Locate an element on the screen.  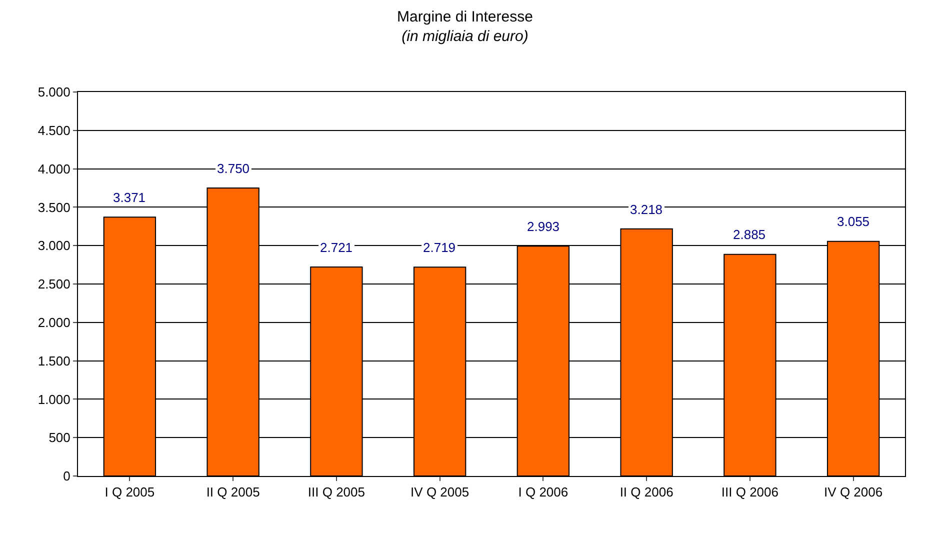
x-tick-label: III Q 2005 is located at coordinates (336, 492).